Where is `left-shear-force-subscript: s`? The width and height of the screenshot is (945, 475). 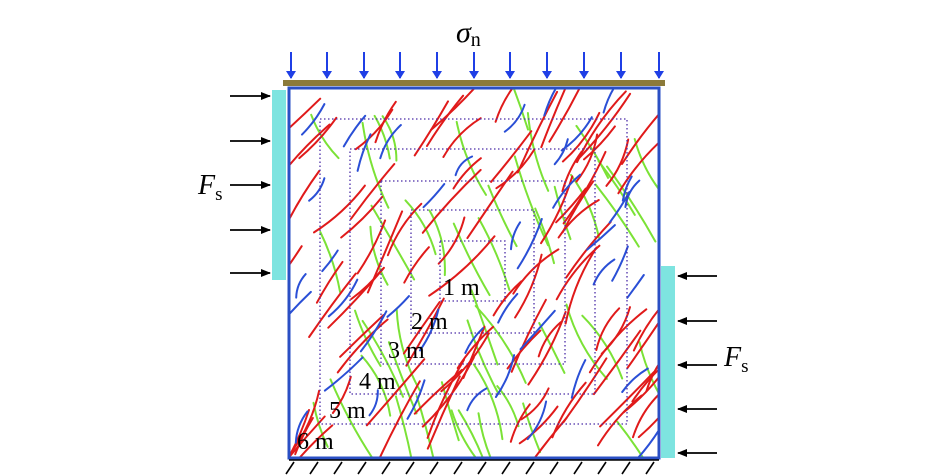 left-shear-force-subscript: s is located at coordinates (218, 194).